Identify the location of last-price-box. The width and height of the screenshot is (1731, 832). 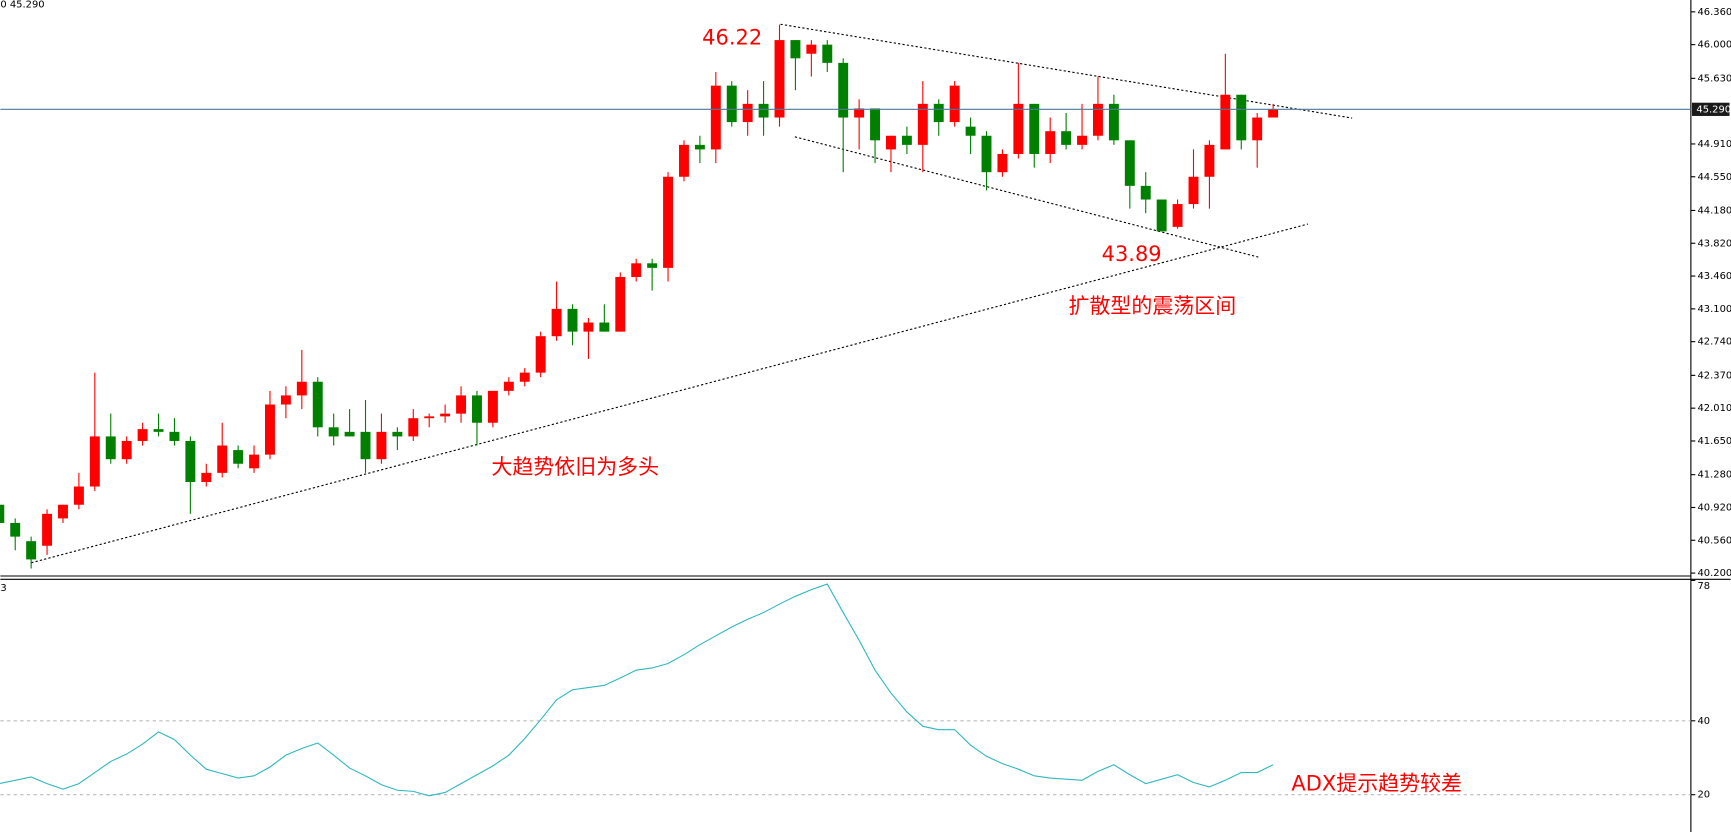
(1710, 109).